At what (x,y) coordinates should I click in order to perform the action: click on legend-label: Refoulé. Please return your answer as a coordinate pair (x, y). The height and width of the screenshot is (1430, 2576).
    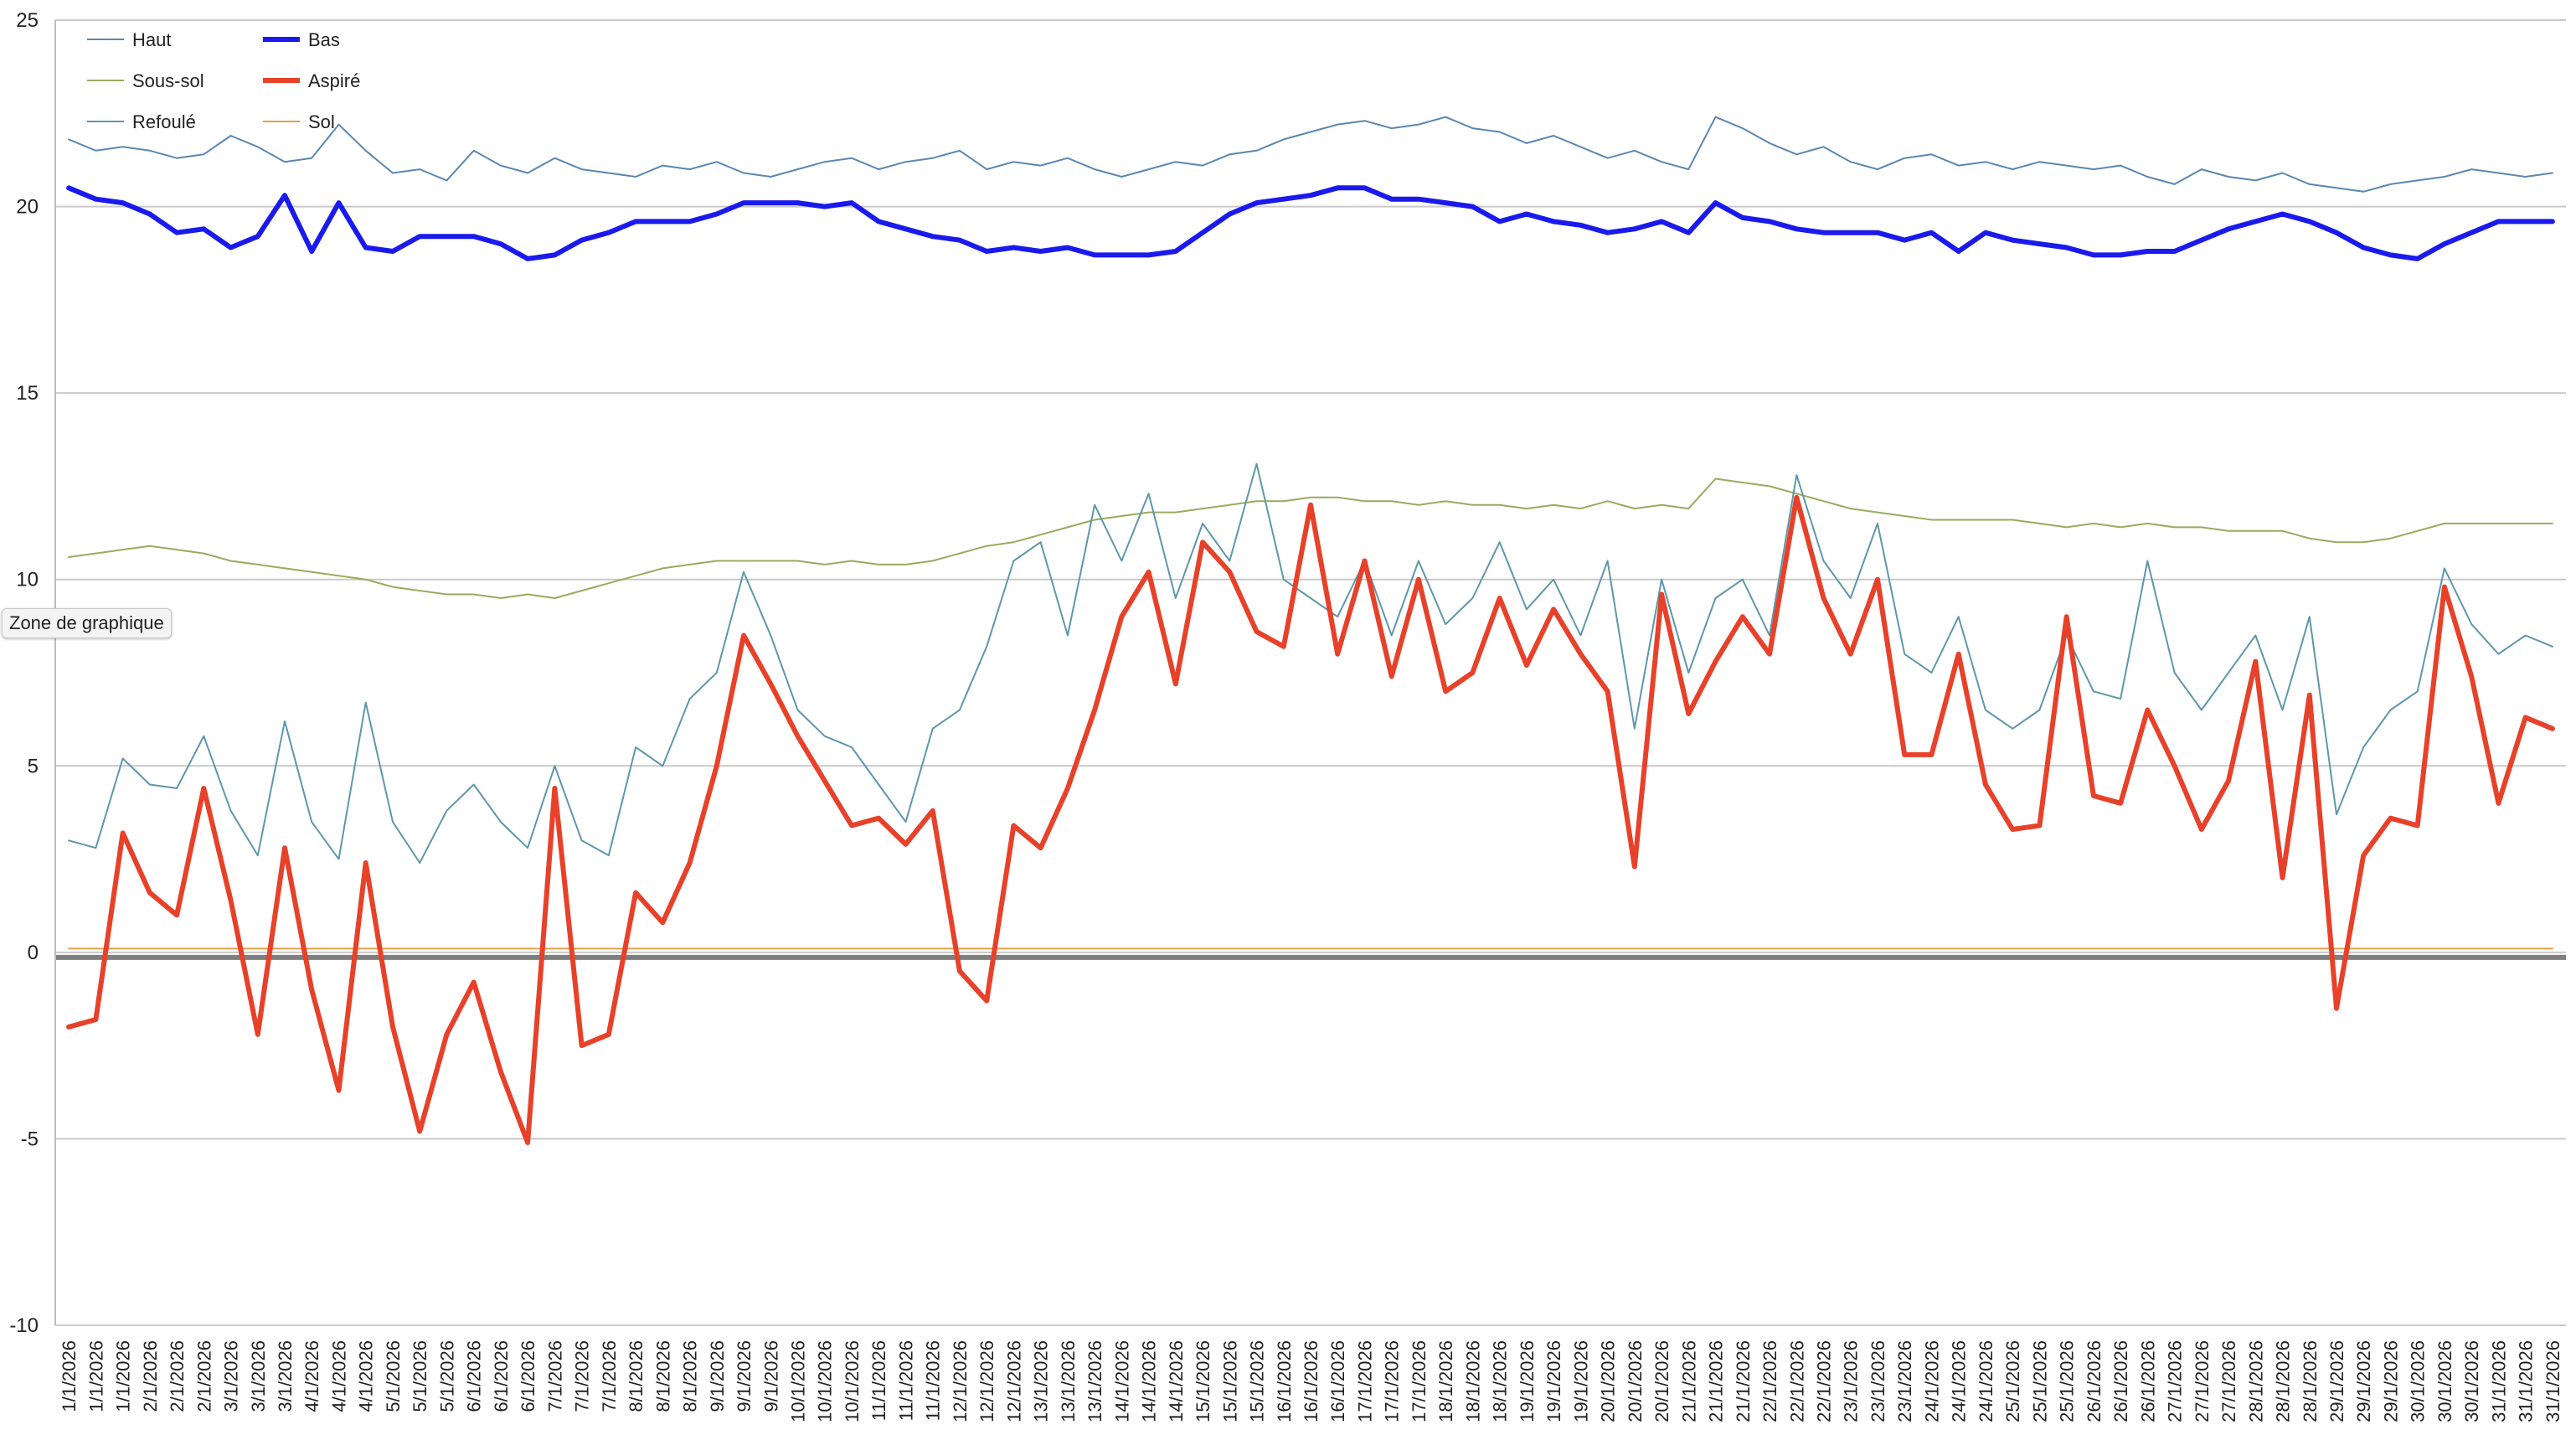
    Looking at the image, I should click on (164, 121).